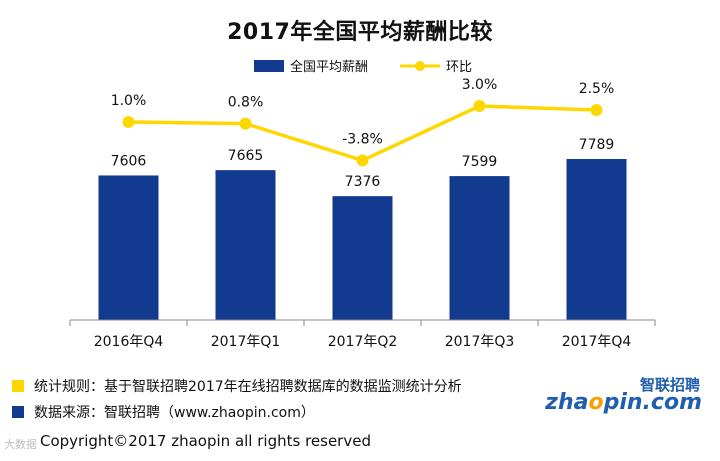  What do you see at coordinates (174, 413) in the screenshot?
I see `note-source-text: 数据来源：智联招聘（www.zhaopin.com）` at bounding box center [174, 413].